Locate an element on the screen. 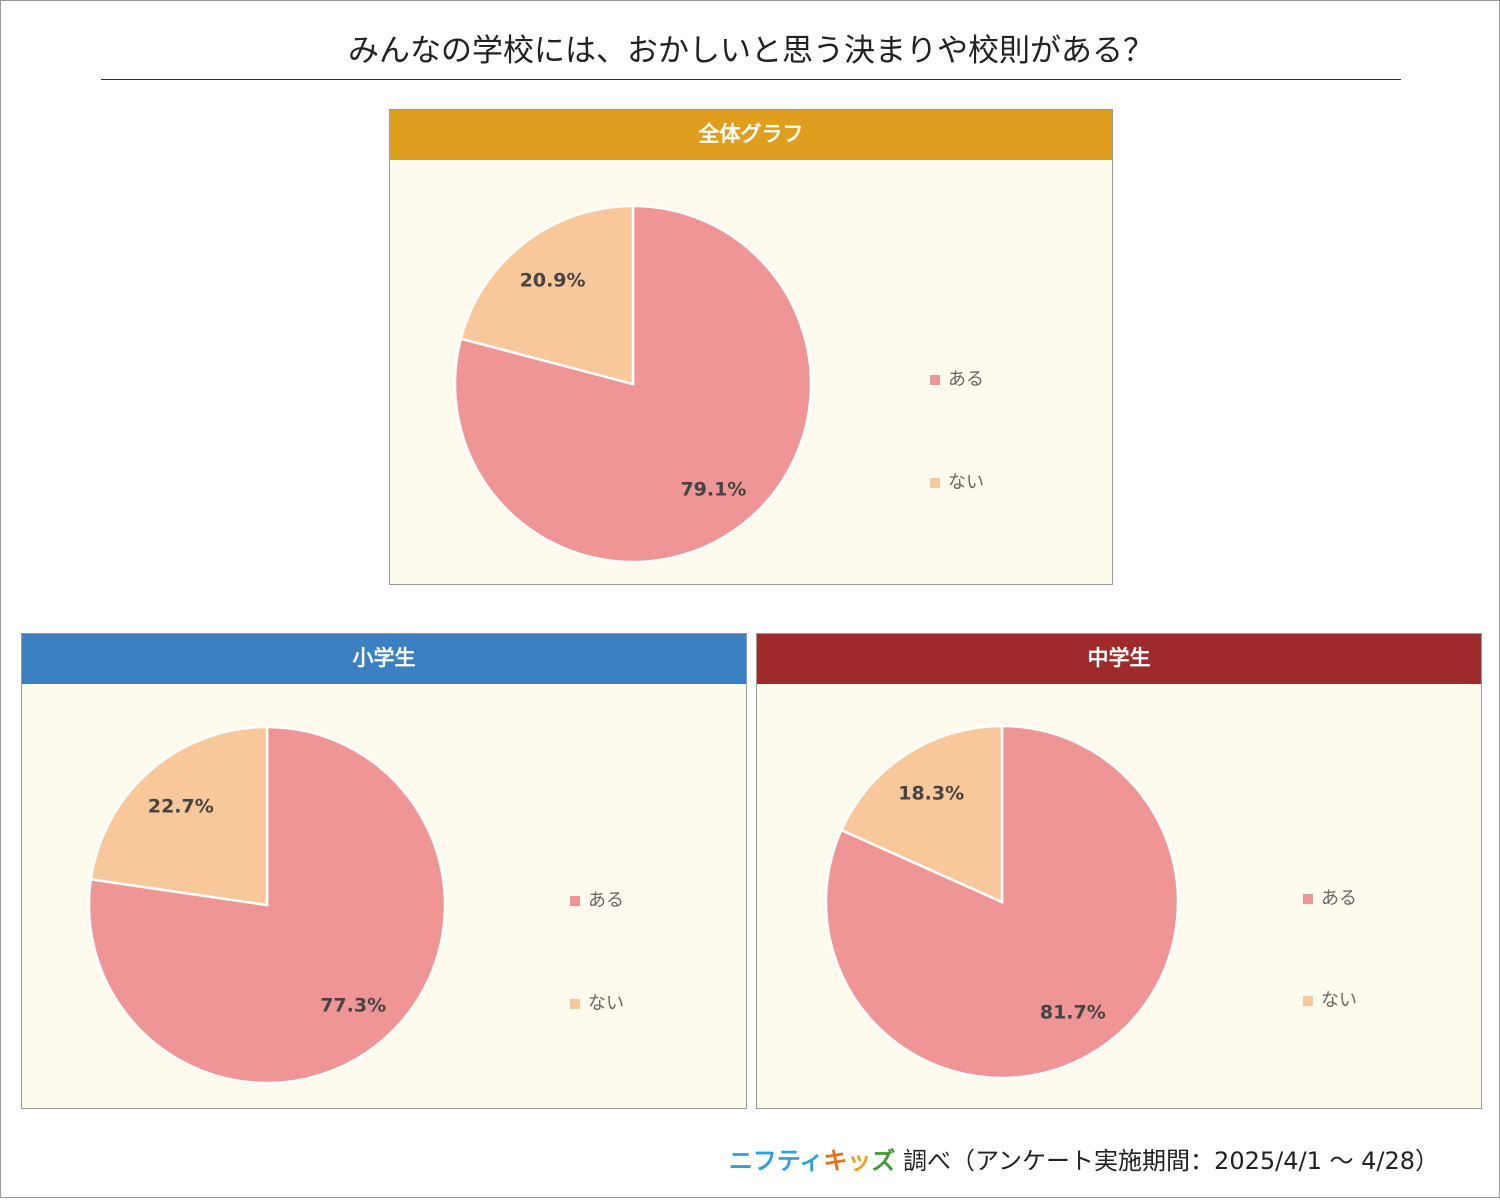 The width and height of the screenshot is (1500, 1200). data-label: 22.7% is located at coordinates (181, 806).